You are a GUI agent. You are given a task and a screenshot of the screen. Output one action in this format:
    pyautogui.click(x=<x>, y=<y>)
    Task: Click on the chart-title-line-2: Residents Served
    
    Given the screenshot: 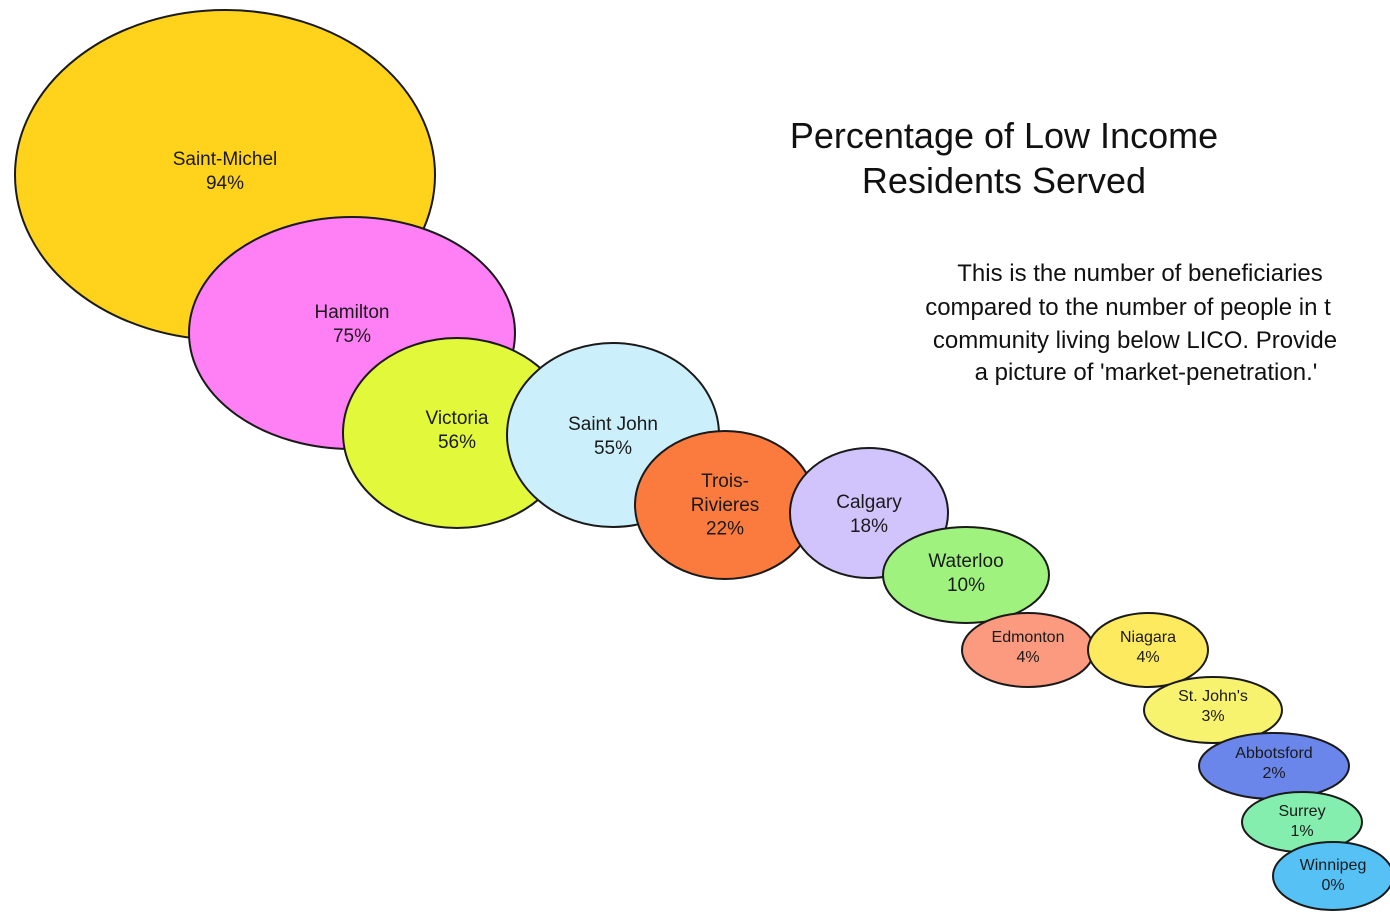 What is the action you would take?
    pyautogui.click(x=1004, y=180)
    